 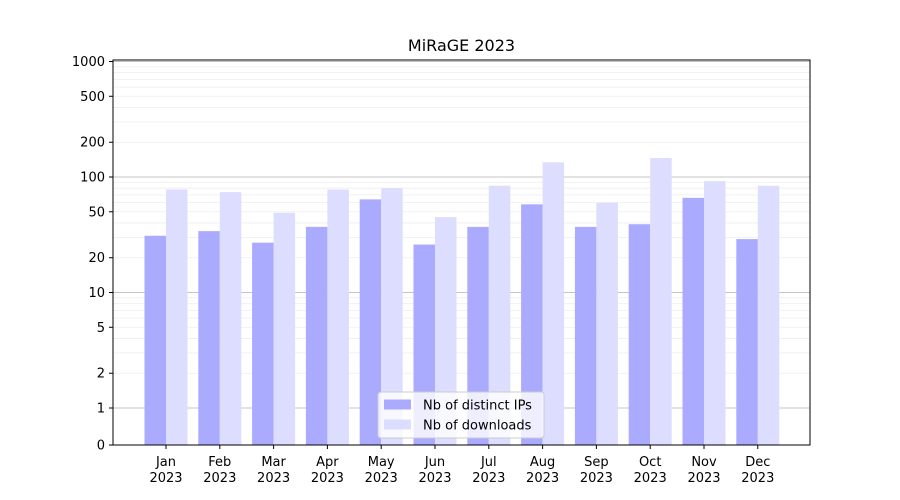 What do you see at coordinates (693, 321) in the screenshot?
I see `bar-distinct-ips-nov` at bounding box center [693, 321].